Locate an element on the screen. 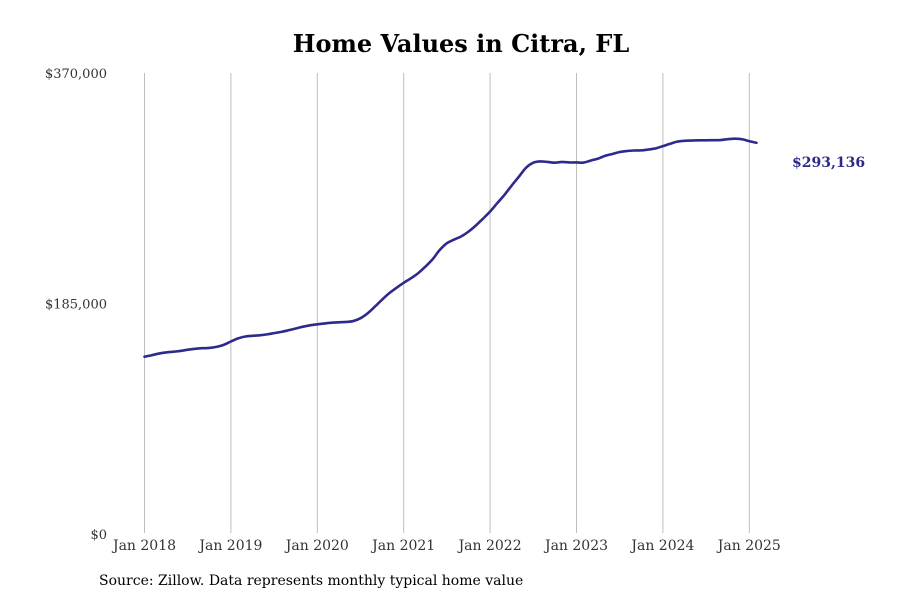 The height and width of the screenshot is (600, 900). x-tick-label: Jan 2020 is located at coordinates (316, 546).